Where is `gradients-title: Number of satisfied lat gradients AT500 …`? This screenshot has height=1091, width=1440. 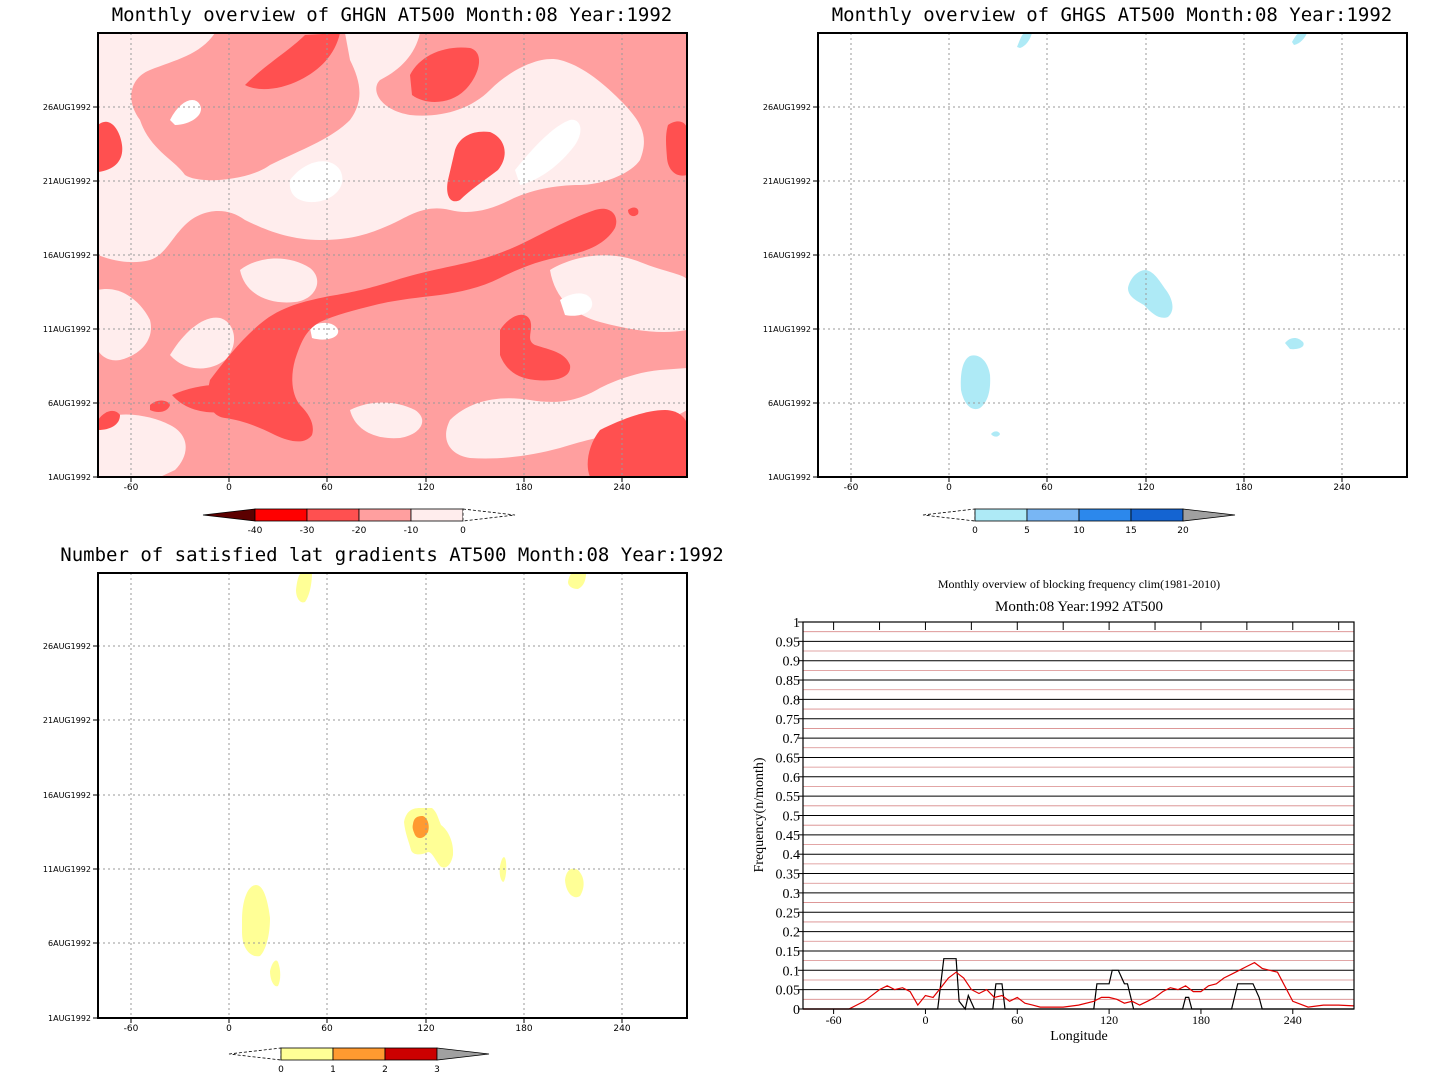 gradients-title: Number of satisfied lat gradients AT500 … is located at coordinates (391, 555).